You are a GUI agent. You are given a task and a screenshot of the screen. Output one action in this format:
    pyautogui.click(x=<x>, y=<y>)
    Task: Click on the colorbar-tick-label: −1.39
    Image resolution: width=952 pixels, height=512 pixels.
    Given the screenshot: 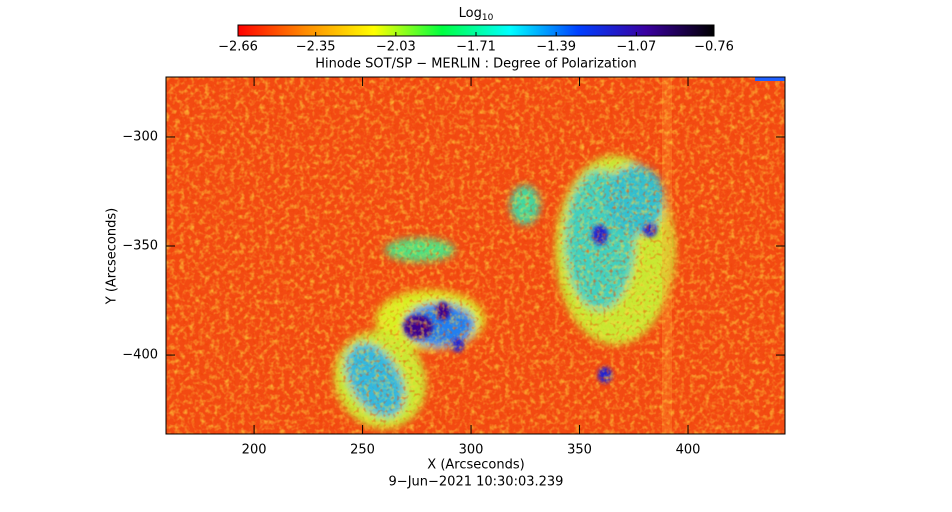 What is the action you would take?
    pyautogui.click(x=556, y=47)
    